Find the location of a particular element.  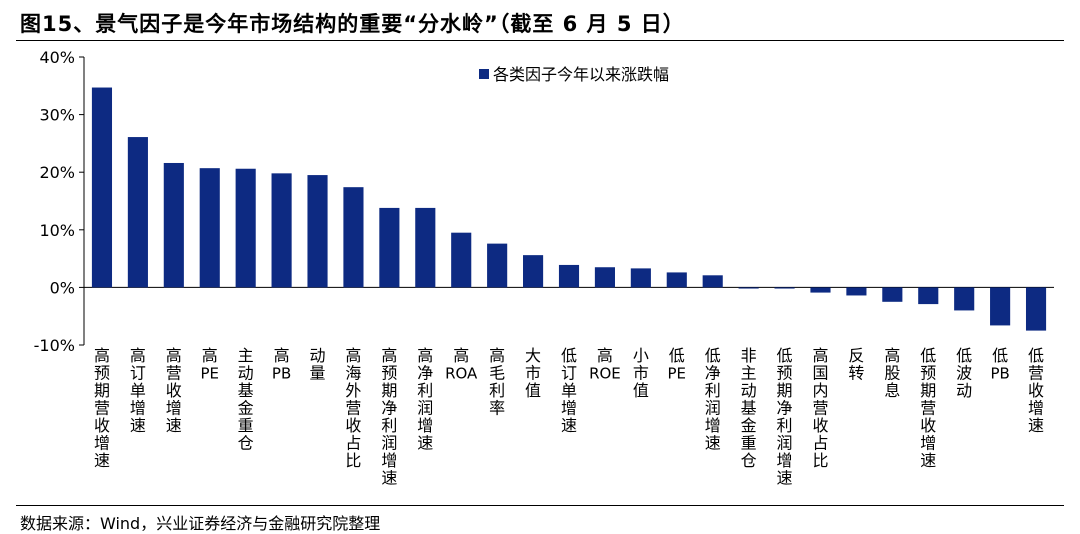

source-rule is located at coordinates (540, 505).